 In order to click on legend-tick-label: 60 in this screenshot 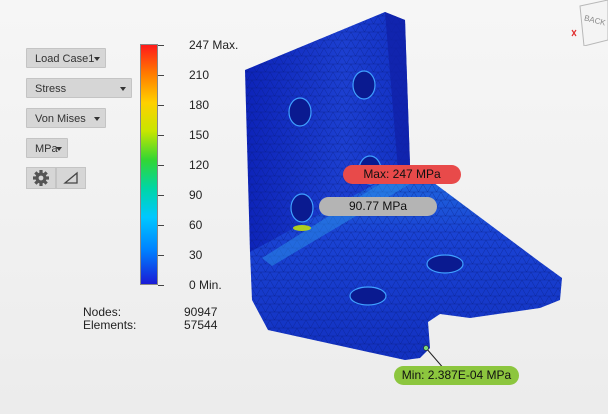, I will do `click(196, 225)`.